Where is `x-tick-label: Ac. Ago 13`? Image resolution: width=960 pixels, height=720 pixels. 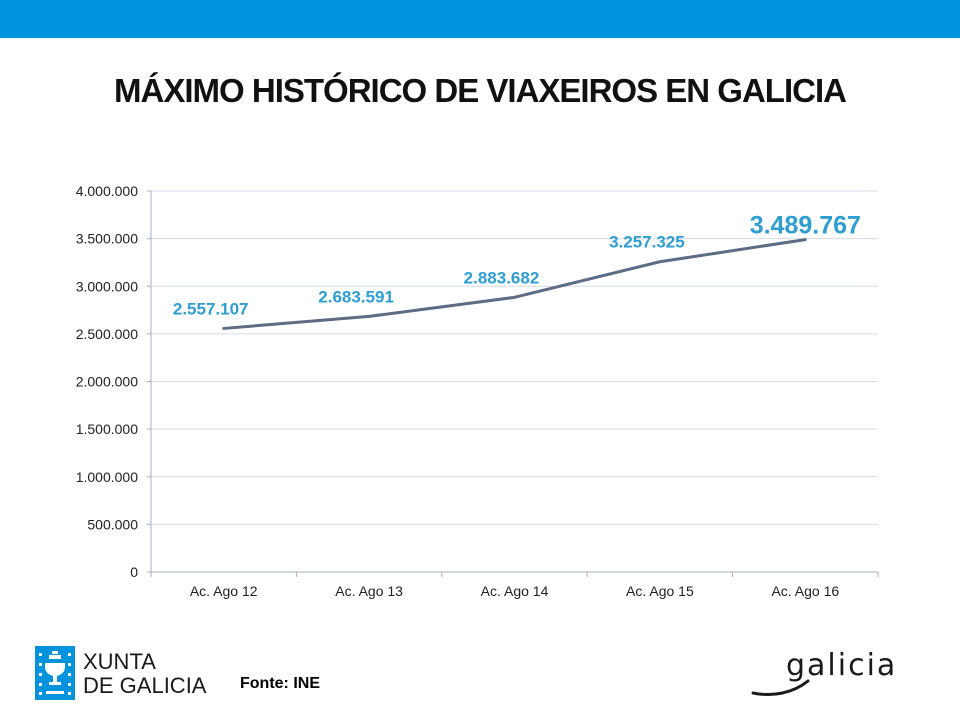 x-tick-label: Ac. Ago 13 is located at coordinates (369, 591).